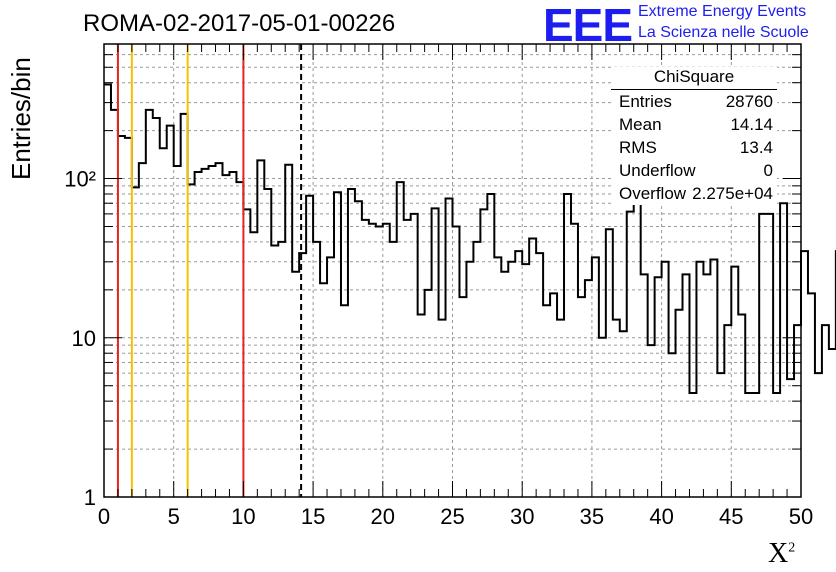 The width and height of the screenshot is (836, 572). What do you see at coordinates (731, 516) in the screenshot?
I see `x-tick-label: 45` at bounding box center [731, 516].